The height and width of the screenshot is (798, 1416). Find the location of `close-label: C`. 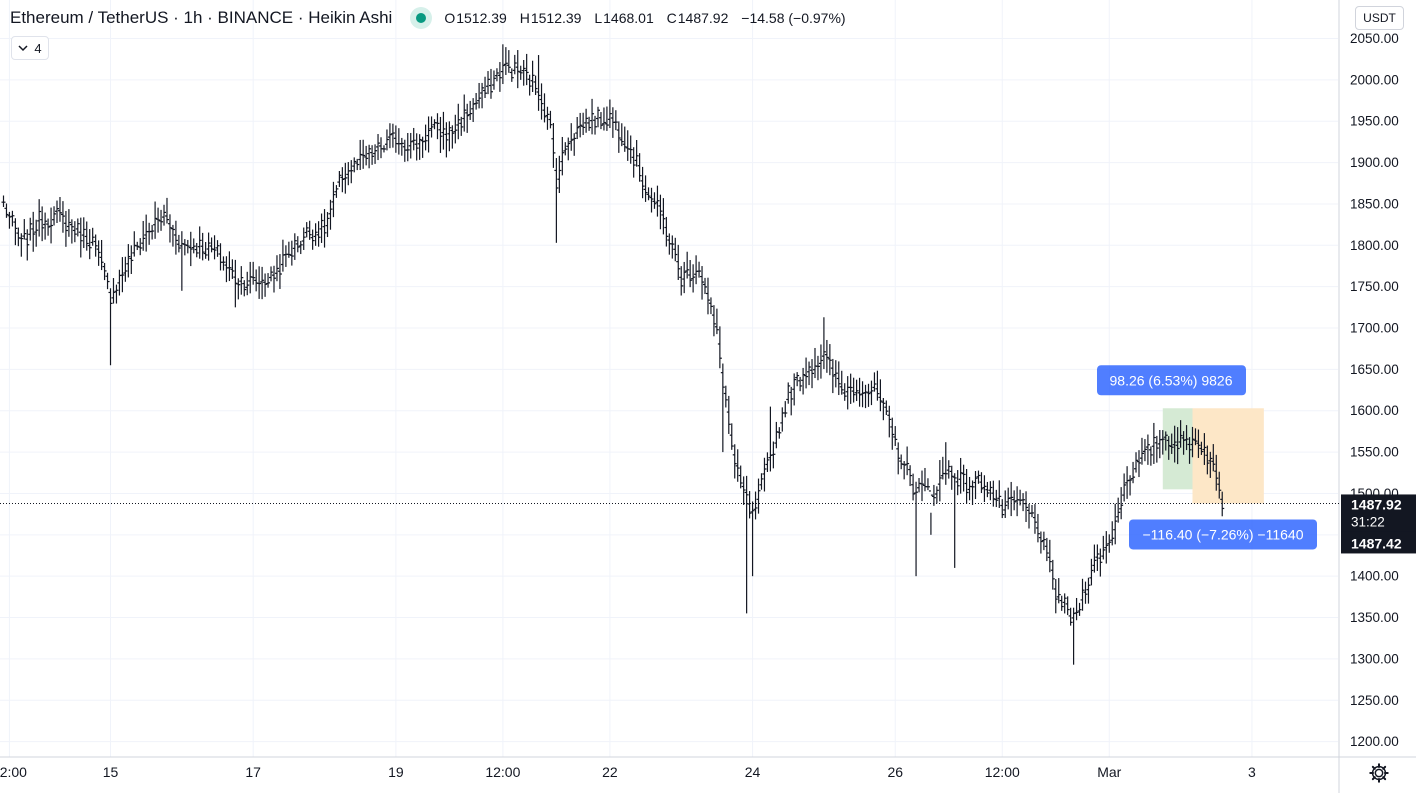

close-label: C is located at coordinates (671, 18).